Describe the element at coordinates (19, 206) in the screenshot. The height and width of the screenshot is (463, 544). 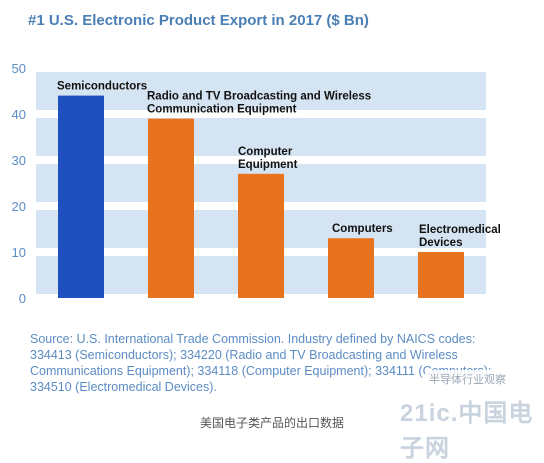
I see `y-tick-label: 20` at that location.